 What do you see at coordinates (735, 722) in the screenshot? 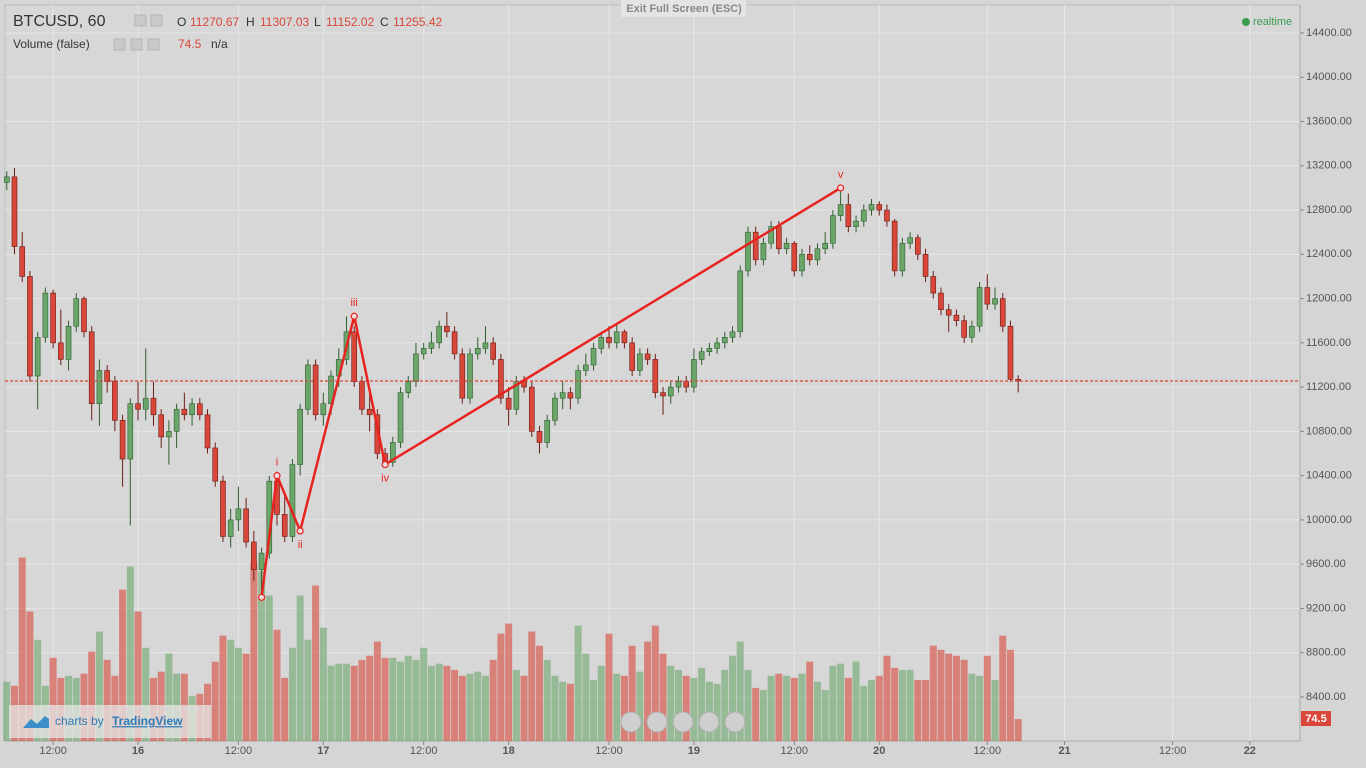
I see `scroll-right-button` at bounding box center [735, 722].